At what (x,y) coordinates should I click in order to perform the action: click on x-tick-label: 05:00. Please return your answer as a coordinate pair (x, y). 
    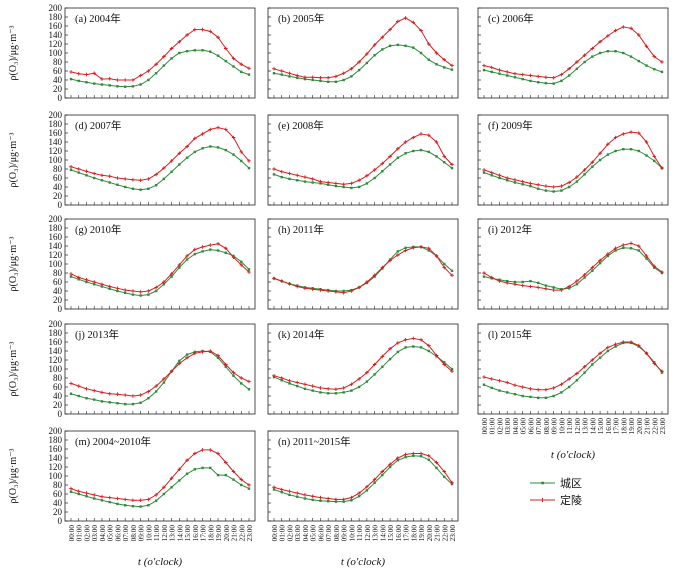
    Looking at the image, I should click on (111, 533).